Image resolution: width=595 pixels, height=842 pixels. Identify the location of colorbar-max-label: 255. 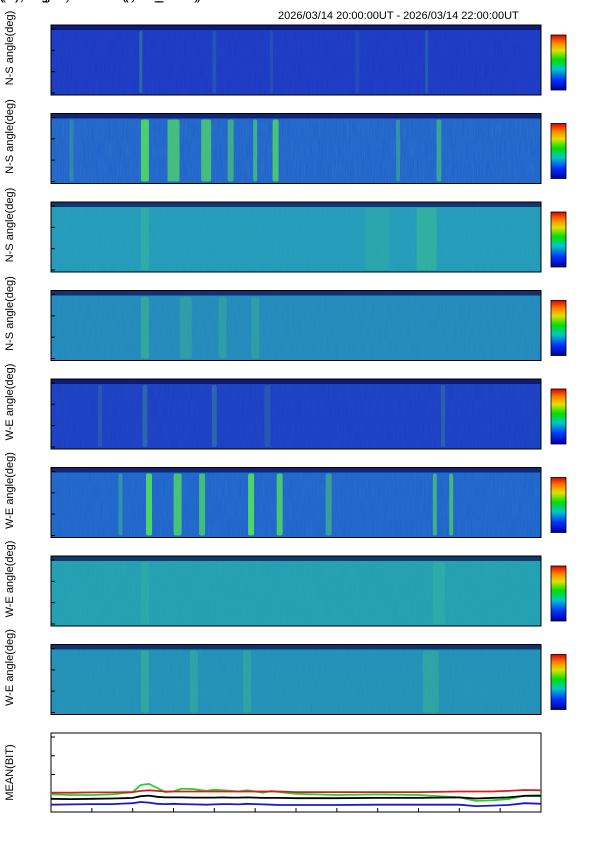
(9, 1).